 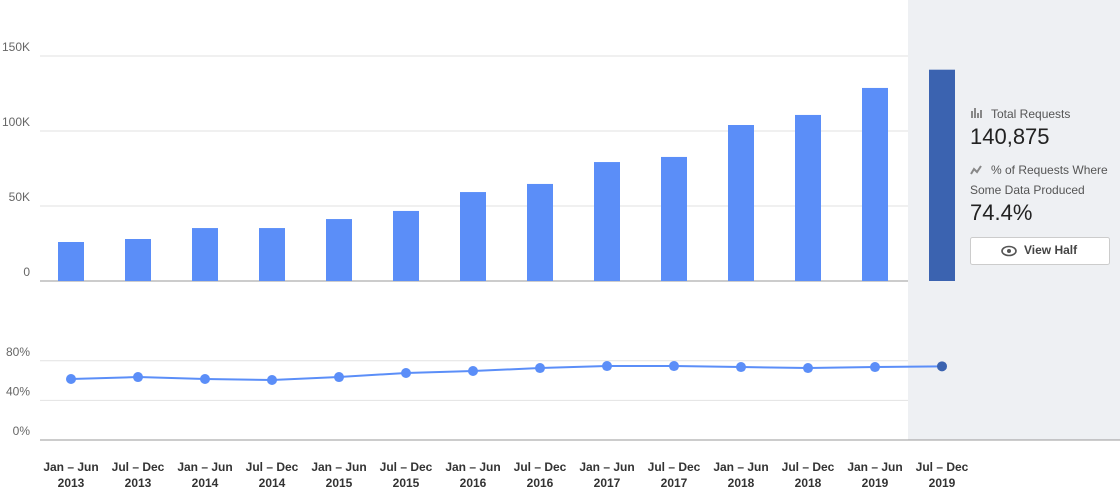 What do you see at coordinates (19, 197) in the screenshot?
I see `y-tick-label: 50K` at bounding box center [19, 197].